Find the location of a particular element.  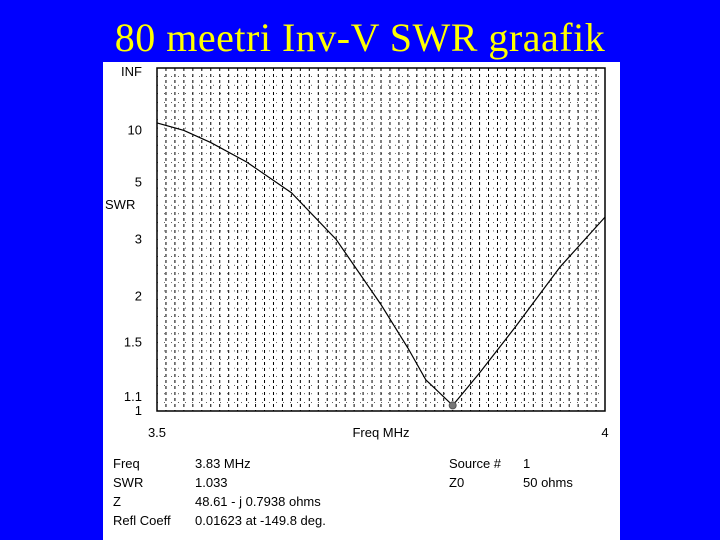

y-axis-label: SWR is located at coordinates (120, 204).